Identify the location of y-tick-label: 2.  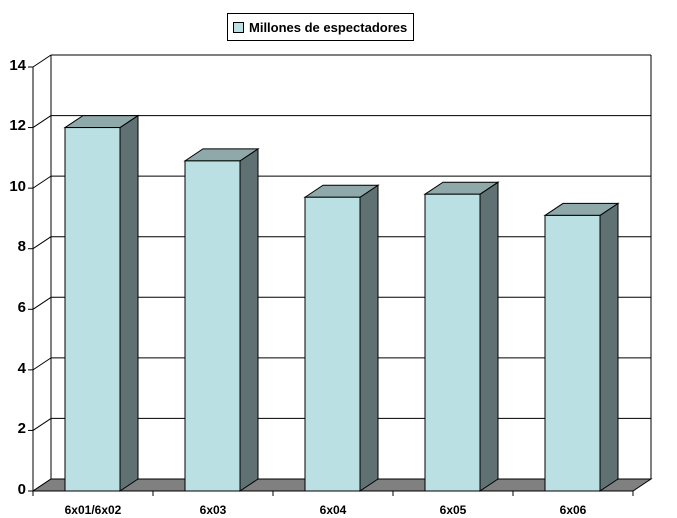
(21, 428).